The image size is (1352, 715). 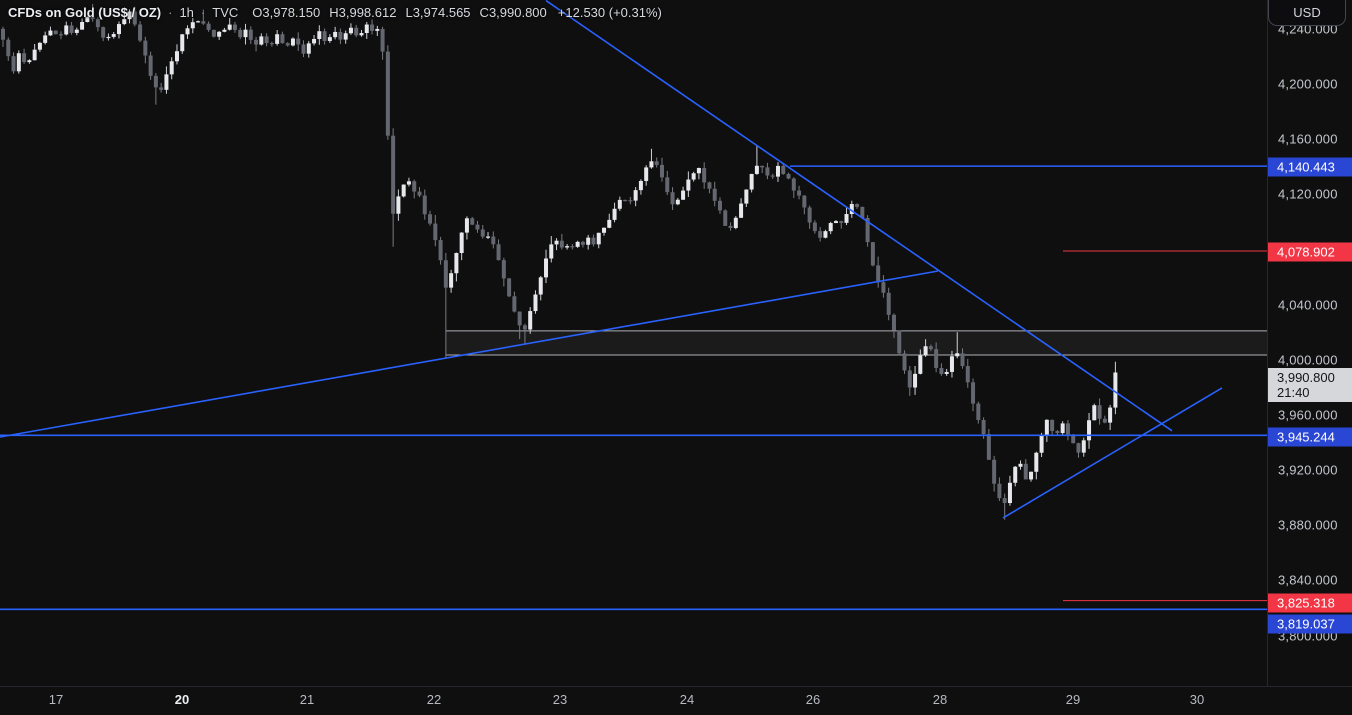 I want to click on currency-button-label: USD, so click(x=1307, y=12).